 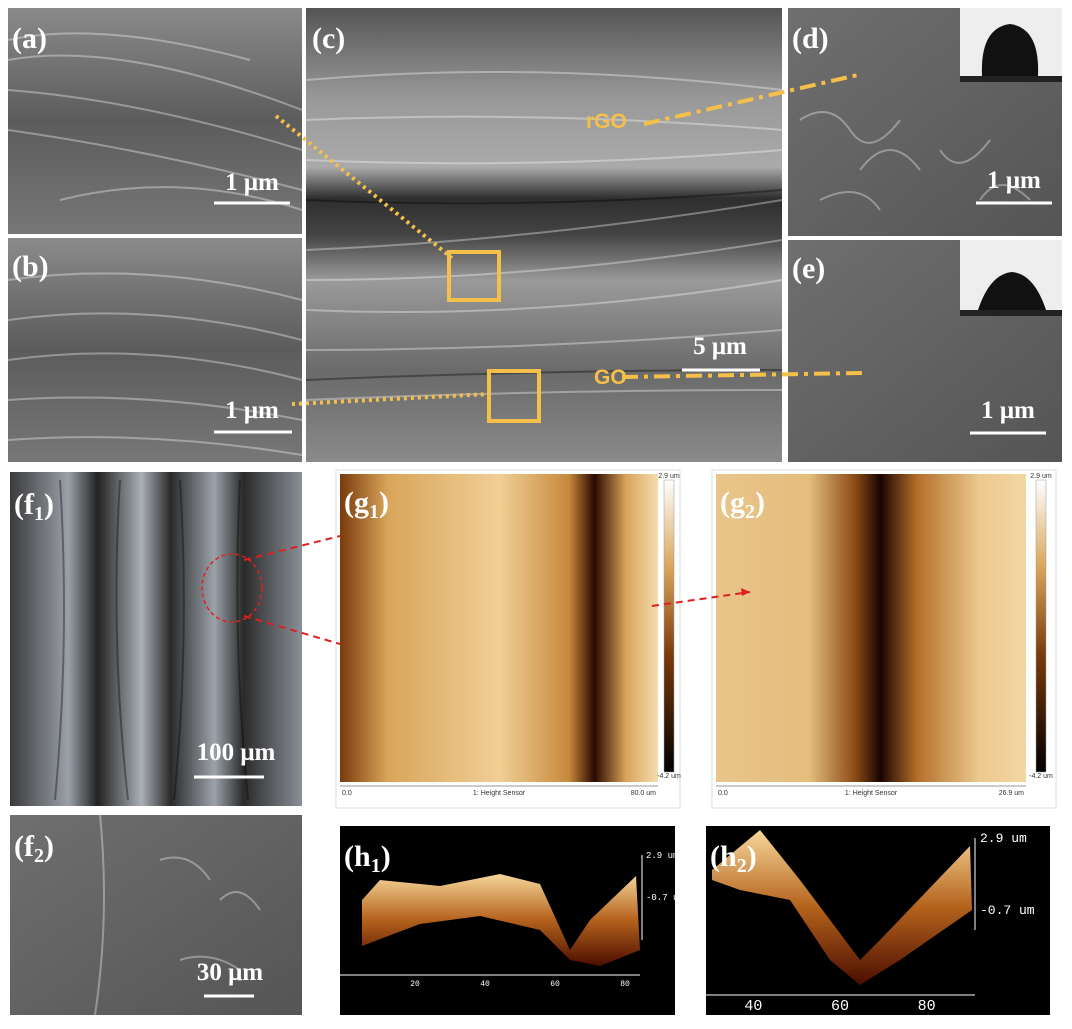 I want to click on panel-label: (a), so click(x=29, y=38).